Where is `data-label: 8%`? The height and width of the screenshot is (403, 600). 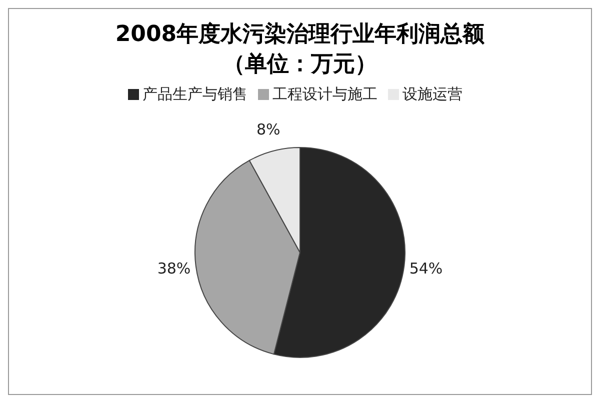 data-label: 8% is located at coordinates (268, 129).